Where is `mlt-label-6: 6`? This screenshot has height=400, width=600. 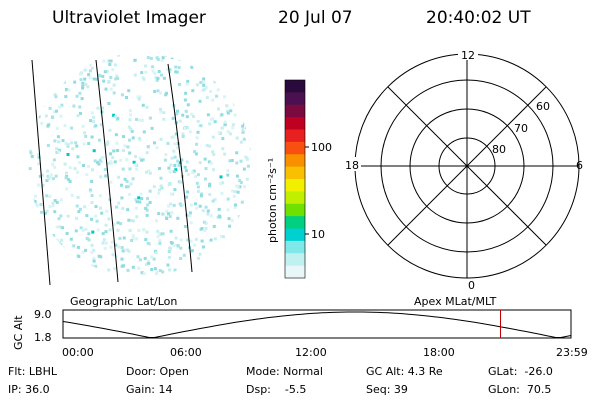
mlt-label-6: 6 is located at coordinates (579, 165).